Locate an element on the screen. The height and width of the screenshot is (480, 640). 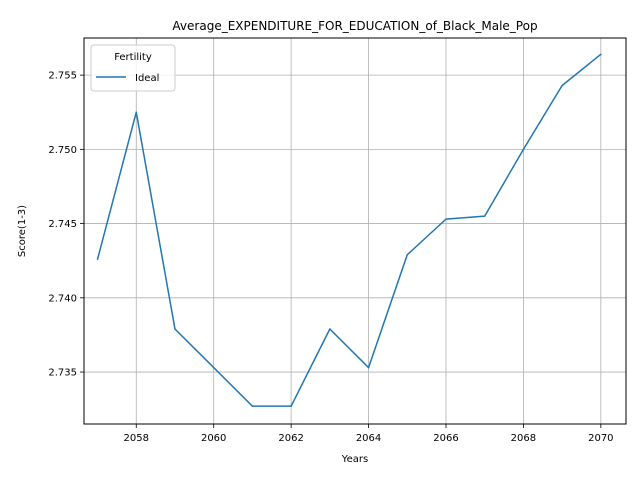
x-axis-ticks: 2058 2060 2062 2064 2066 2068 2070 is located at coordinates (369, 434).